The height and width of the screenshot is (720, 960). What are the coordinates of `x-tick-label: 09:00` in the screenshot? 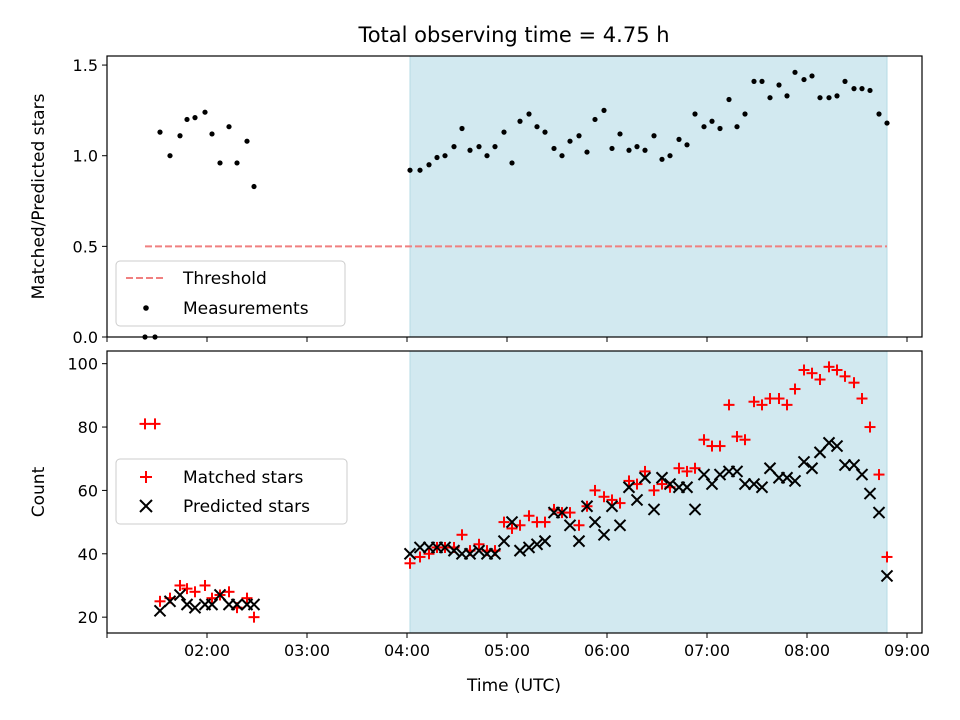 It's located at (907, 650).